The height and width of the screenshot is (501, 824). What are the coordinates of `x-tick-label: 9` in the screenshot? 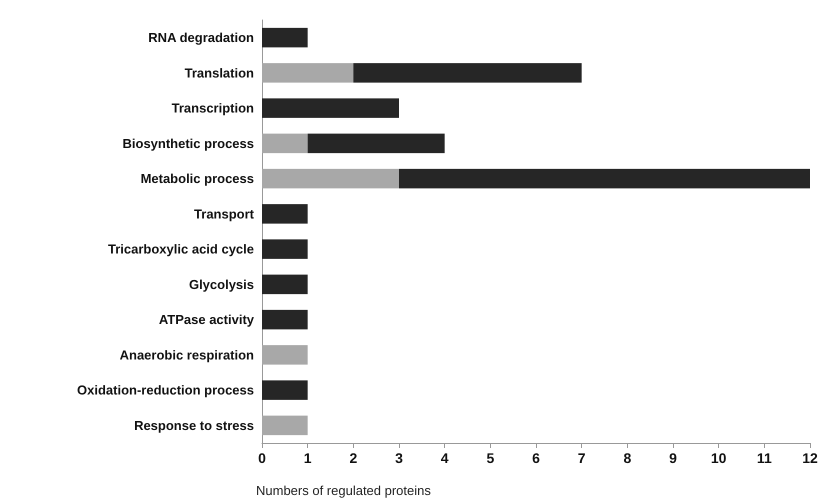 It's located at (673, 458).